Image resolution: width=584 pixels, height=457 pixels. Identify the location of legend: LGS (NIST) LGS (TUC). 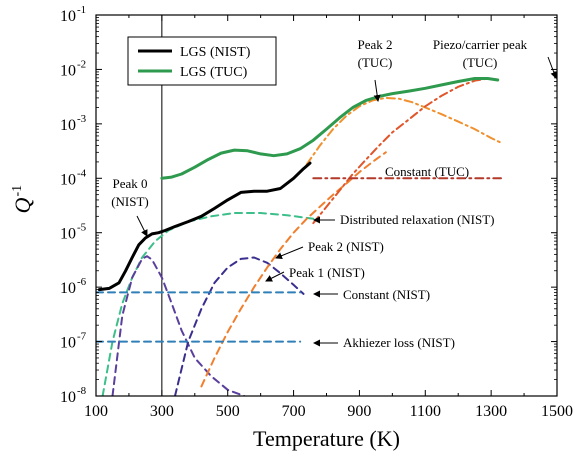
(202, 61).